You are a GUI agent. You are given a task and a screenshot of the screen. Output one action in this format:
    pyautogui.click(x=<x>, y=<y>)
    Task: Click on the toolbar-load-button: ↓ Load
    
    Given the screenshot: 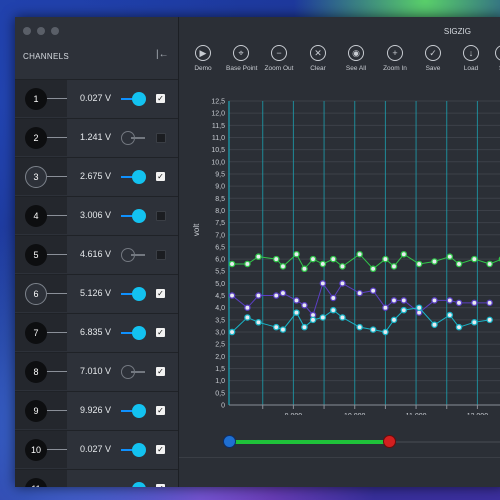 What is the action you would take?
    pyautogui.click(x=471, y=58)
    